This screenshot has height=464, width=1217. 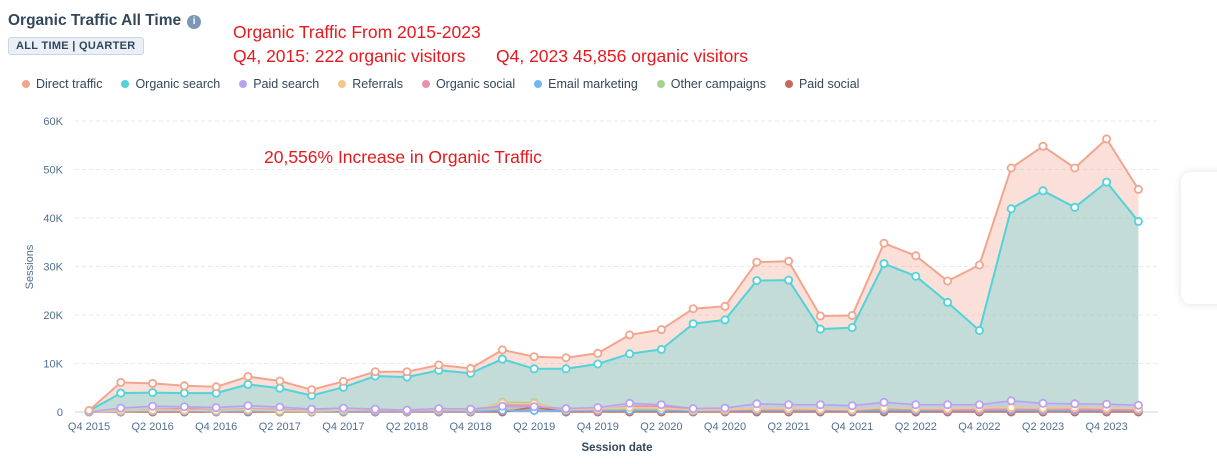 I want to click on annotation-start: Q4, 2015: 222 organic visitors, so click(x=349, y=56).